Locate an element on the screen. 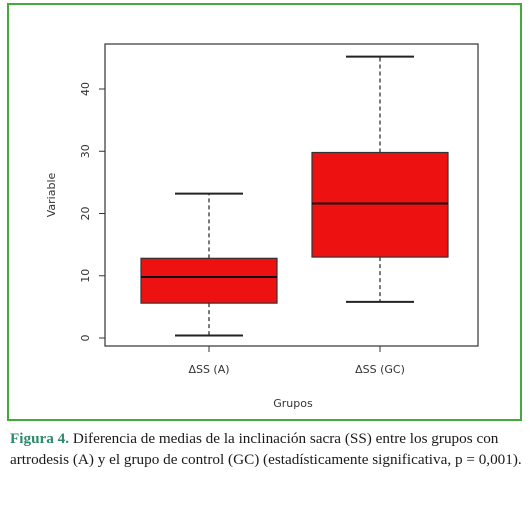 The width and height of the screenshot is (532, 511). y-tick-label: 20 is located at coordinates (85, 214).